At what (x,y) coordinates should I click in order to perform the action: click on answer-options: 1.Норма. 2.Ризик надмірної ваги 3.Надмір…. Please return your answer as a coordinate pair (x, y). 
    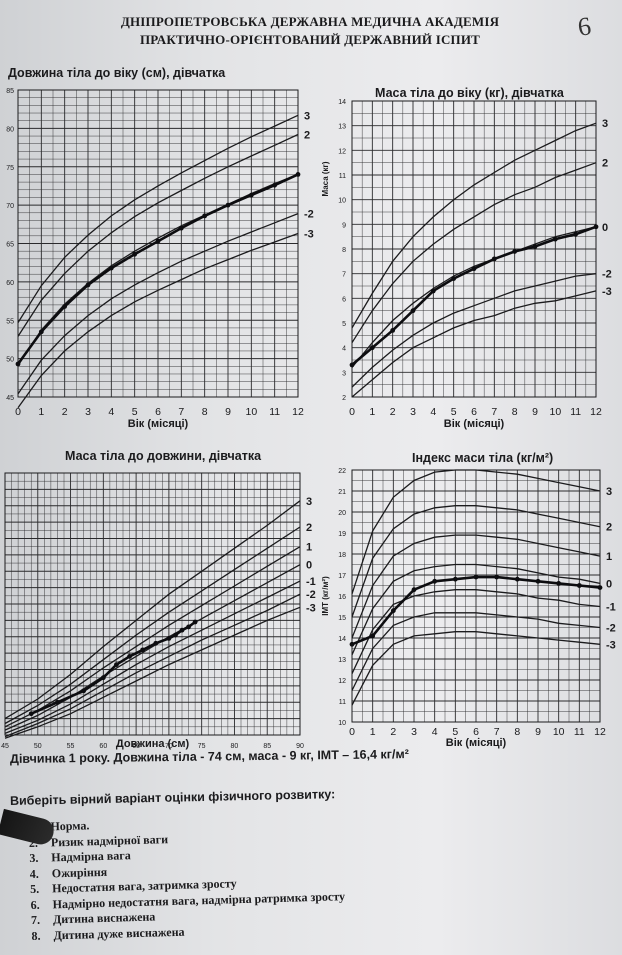
    Looking at the image, I should click on (187, 877).